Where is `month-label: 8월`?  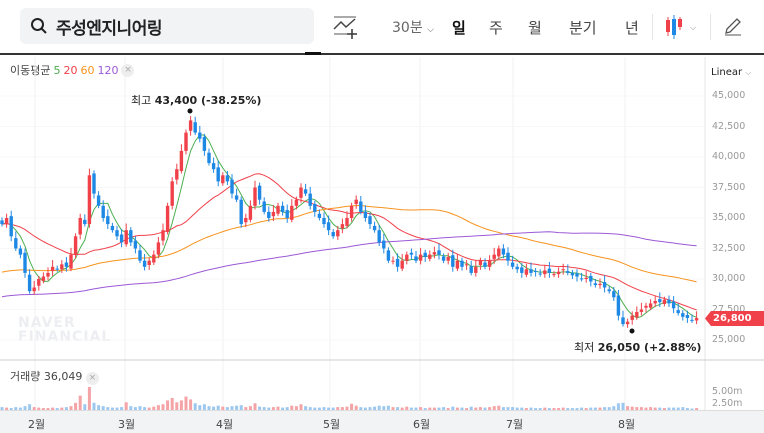
month-label: 8월 is located at coordinates (627, 424).